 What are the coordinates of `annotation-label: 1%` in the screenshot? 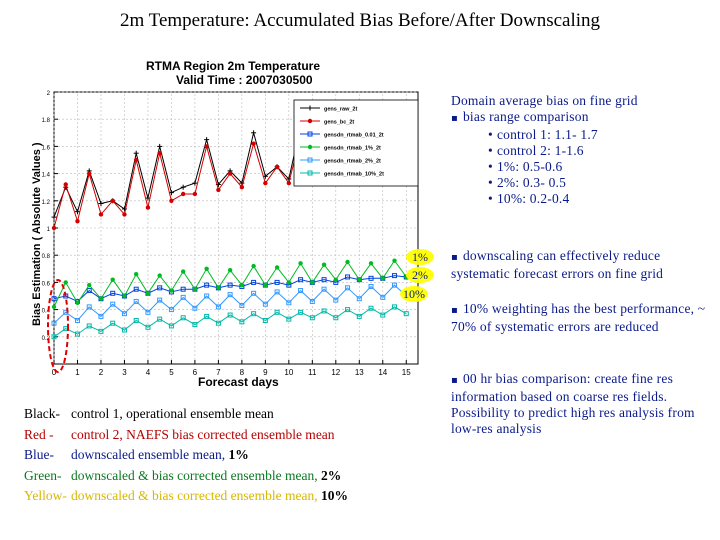 It's located at (420, 257).